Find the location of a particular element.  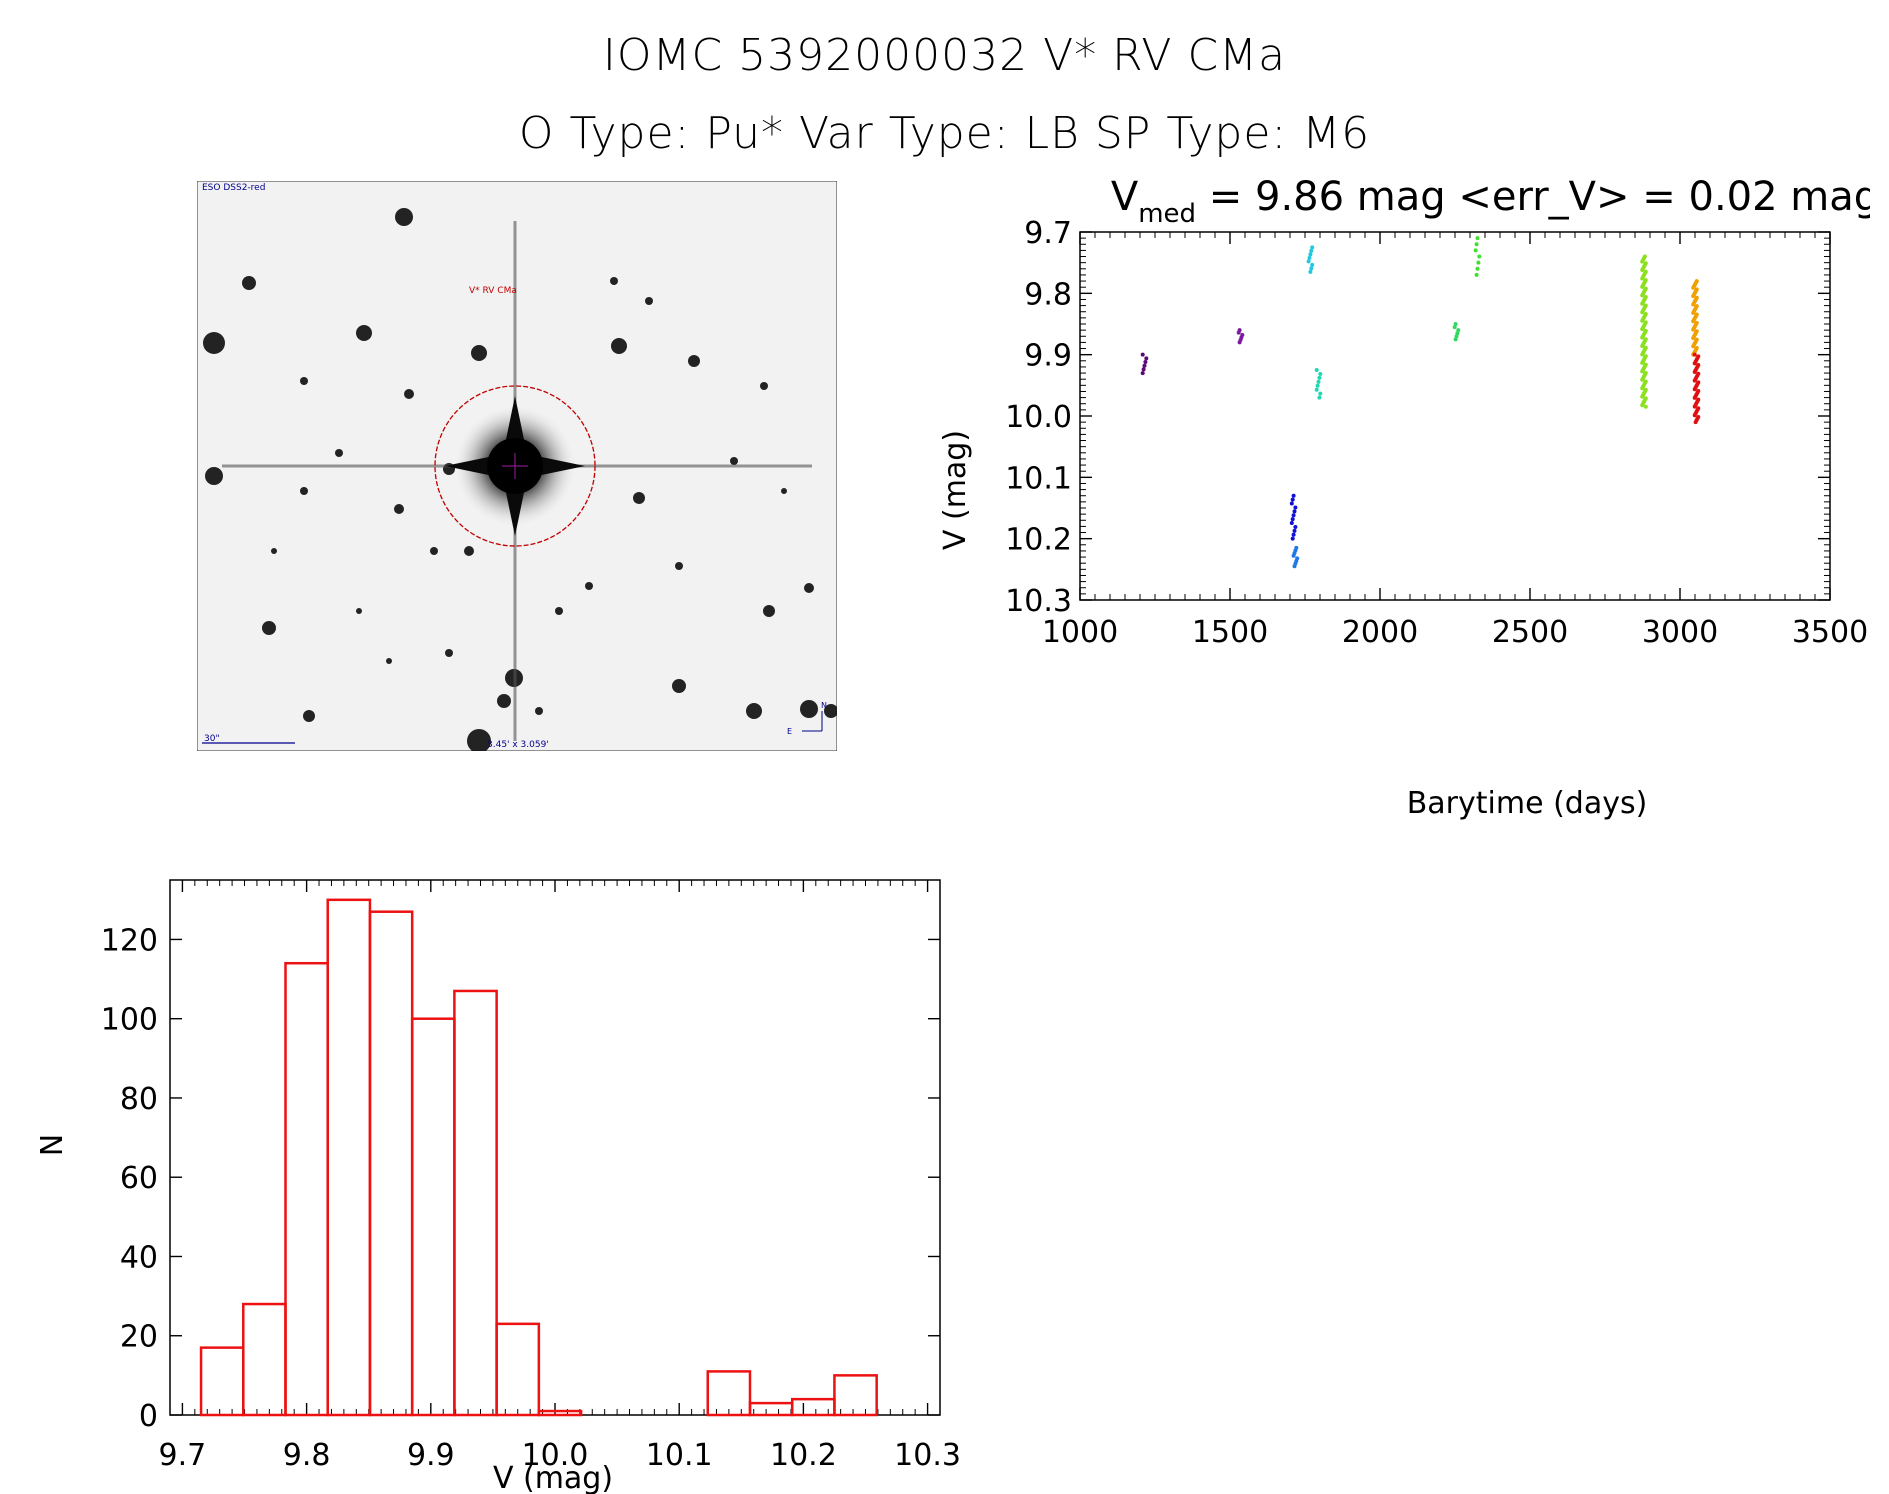

x-tick-label: 10.0 is located at coordinates (555, 1455).